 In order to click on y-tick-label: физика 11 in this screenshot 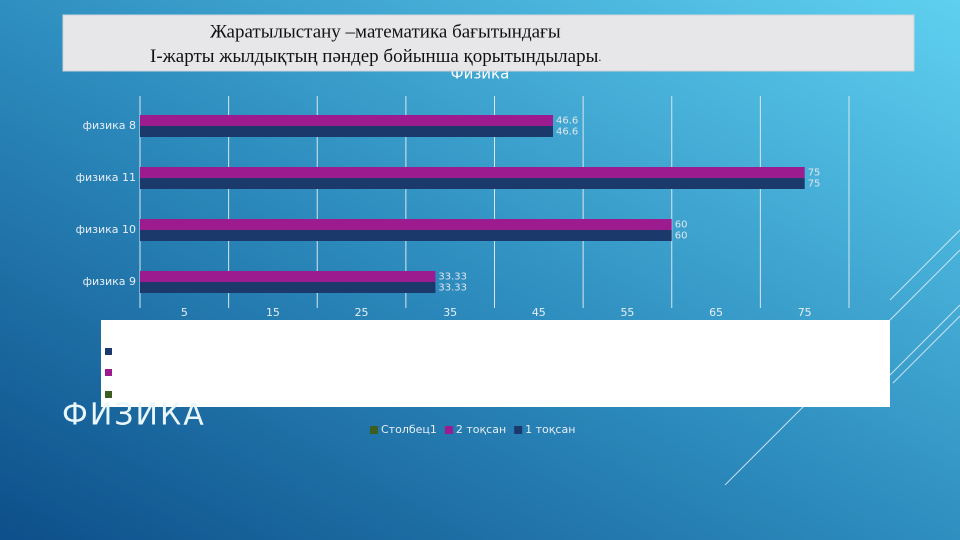, I will do `click(106, 177)`.